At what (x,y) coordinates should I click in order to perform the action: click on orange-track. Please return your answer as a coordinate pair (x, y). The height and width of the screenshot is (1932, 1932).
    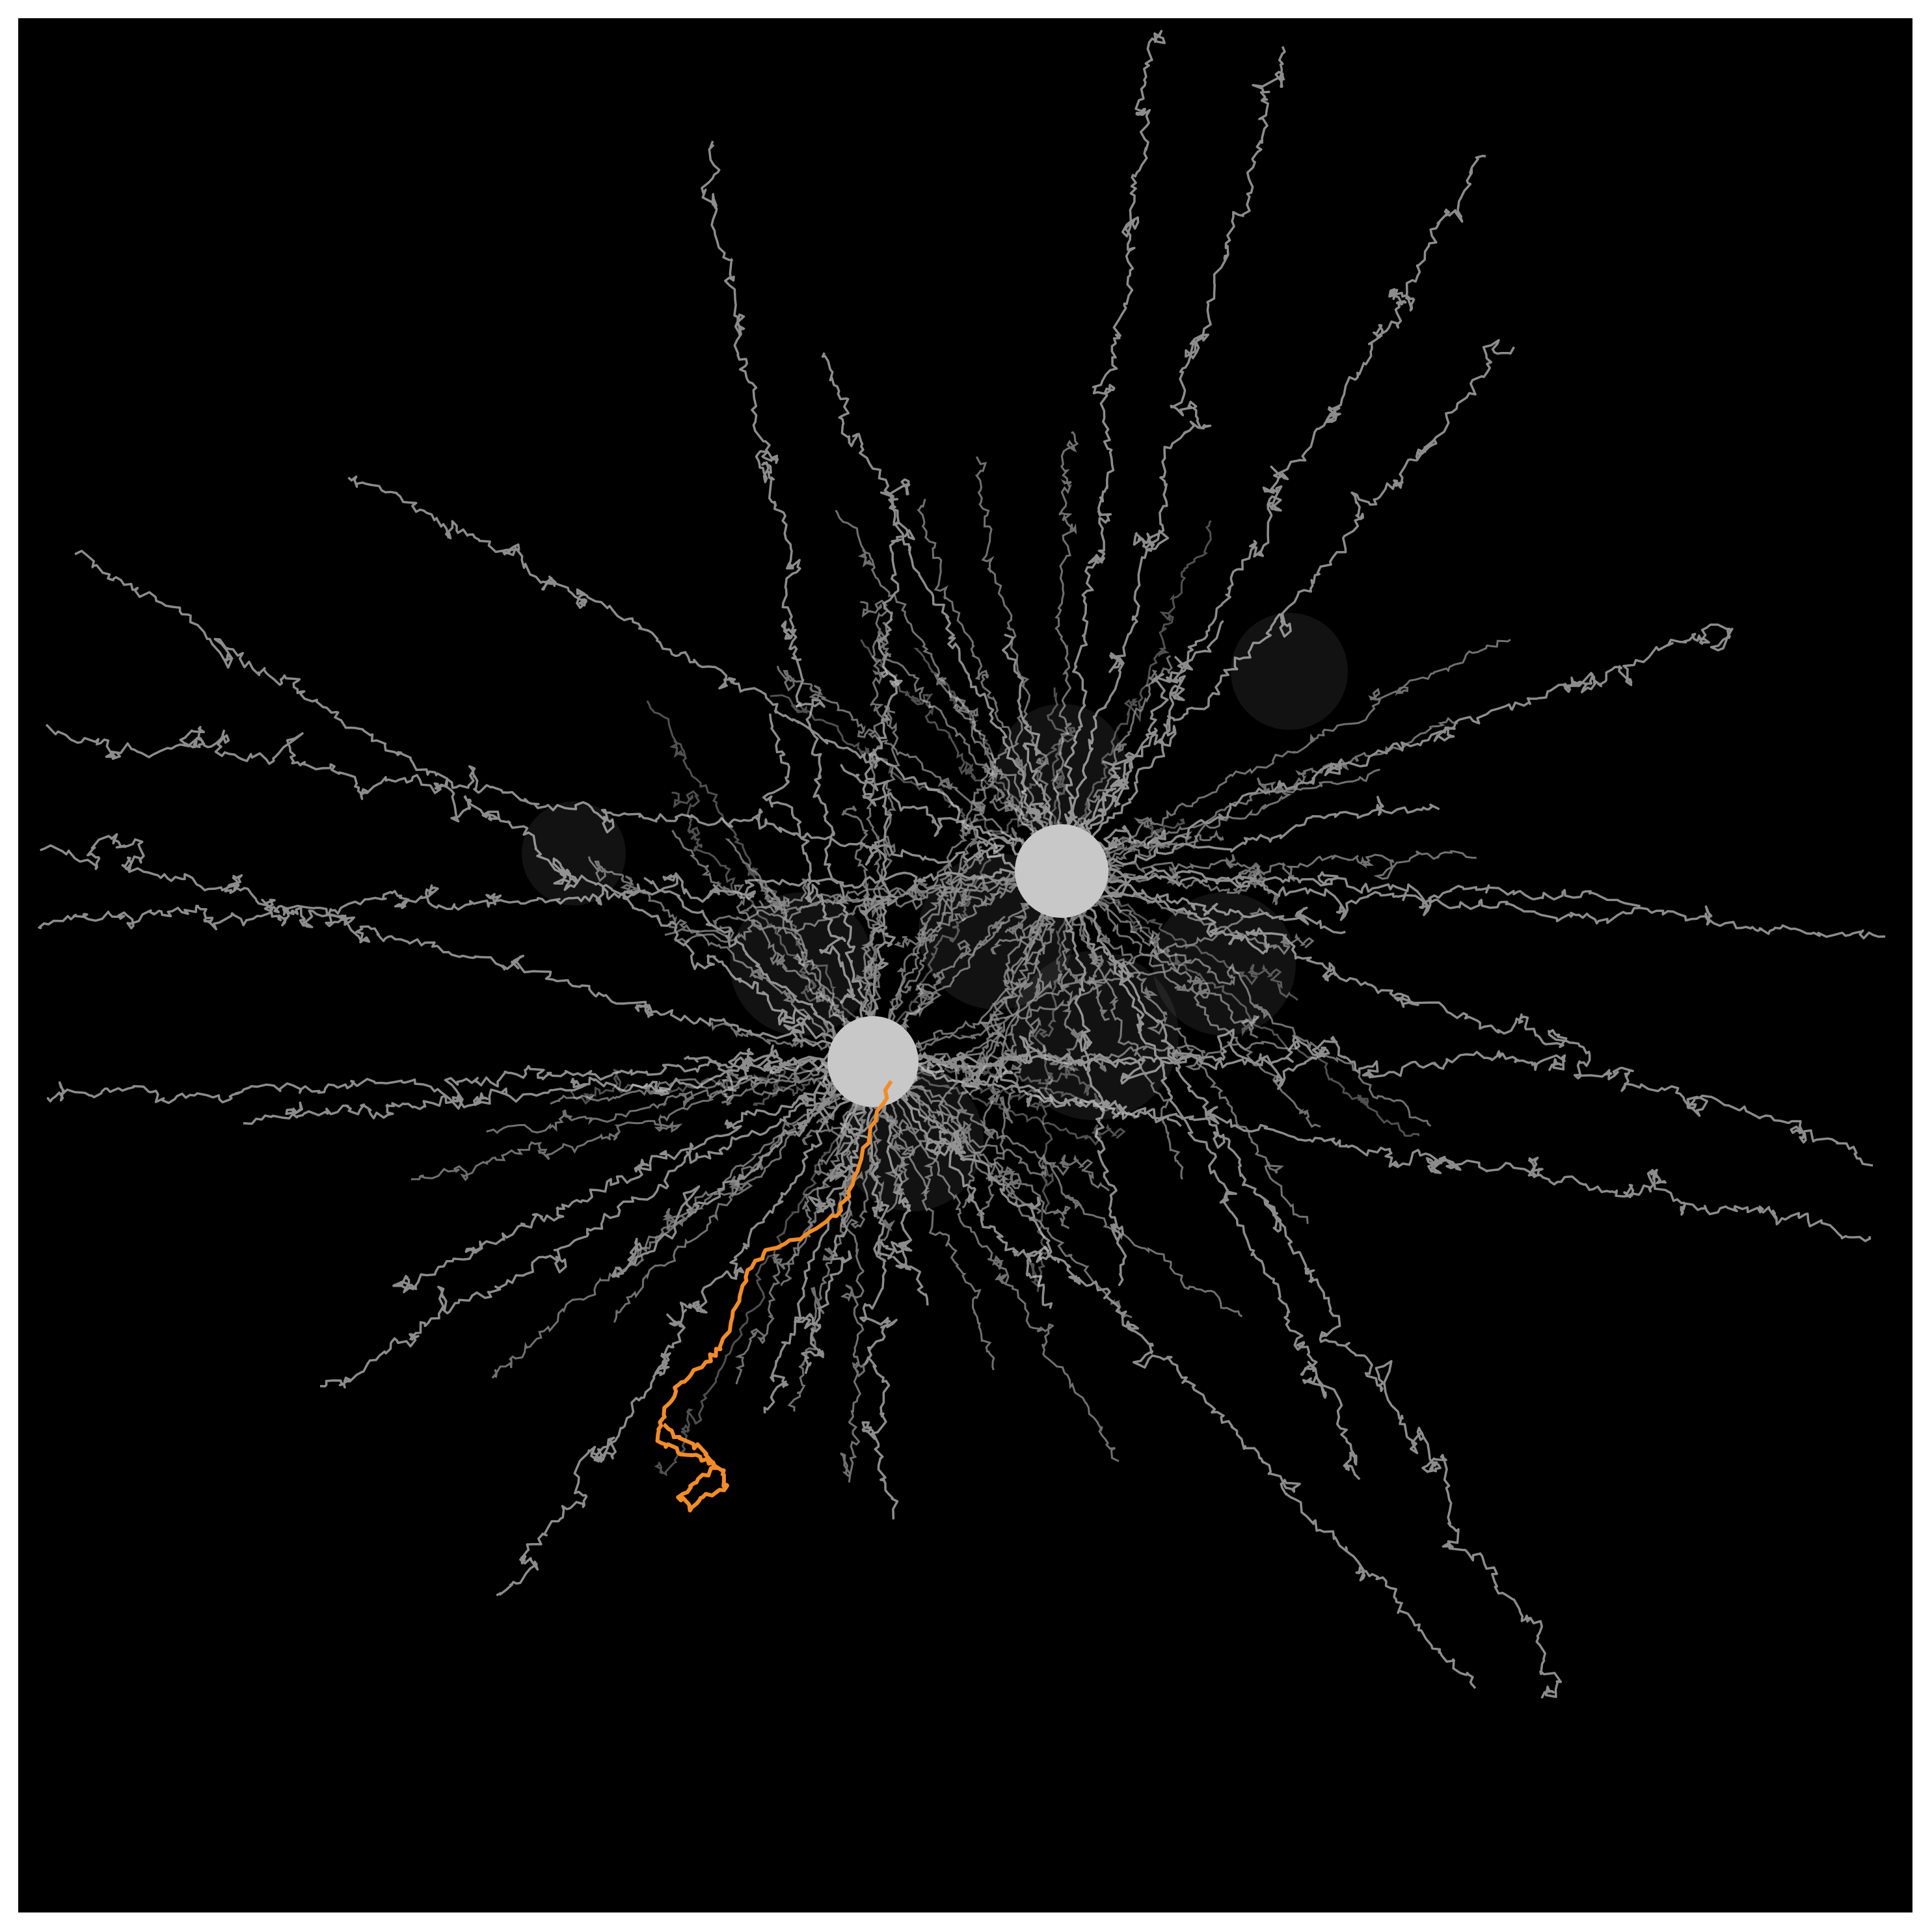
    Looking at the image, I should click on (774, 1296).